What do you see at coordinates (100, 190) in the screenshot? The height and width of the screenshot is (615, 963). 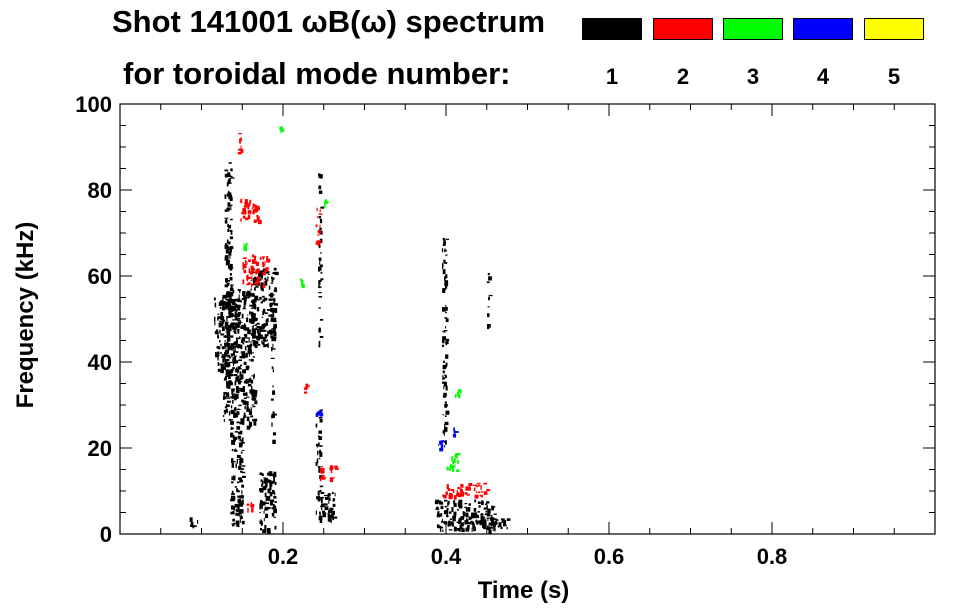 I see `y-tick-label: 80` at bounding box center [100, 190].